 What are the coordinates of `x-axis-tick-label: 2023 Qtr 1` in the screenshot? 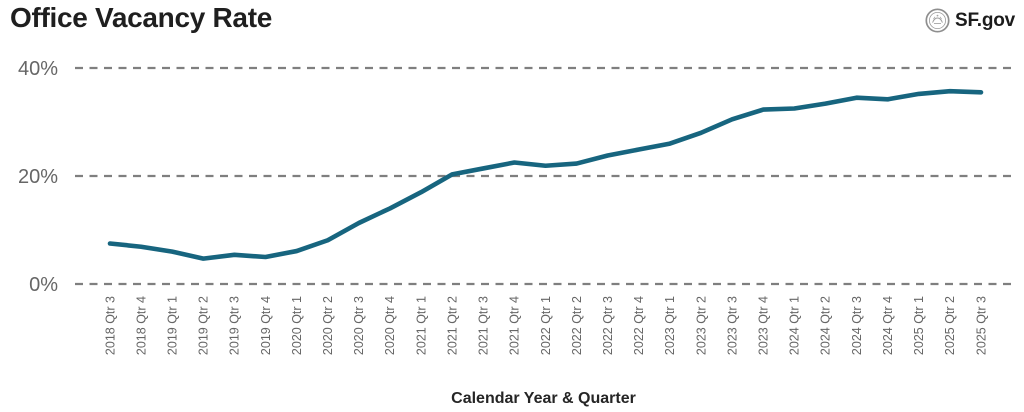 It's located at (670, 325).